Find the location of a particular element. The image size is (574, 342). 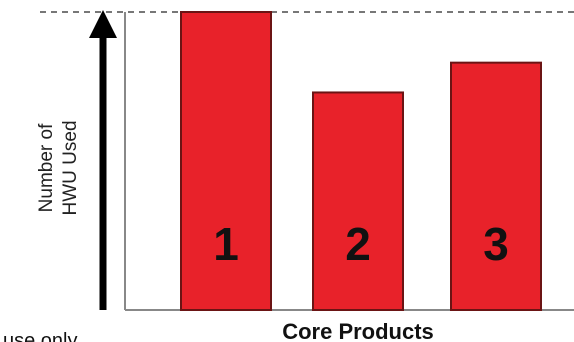

bar-label-1: 1 is located at coordinates (226, 244).